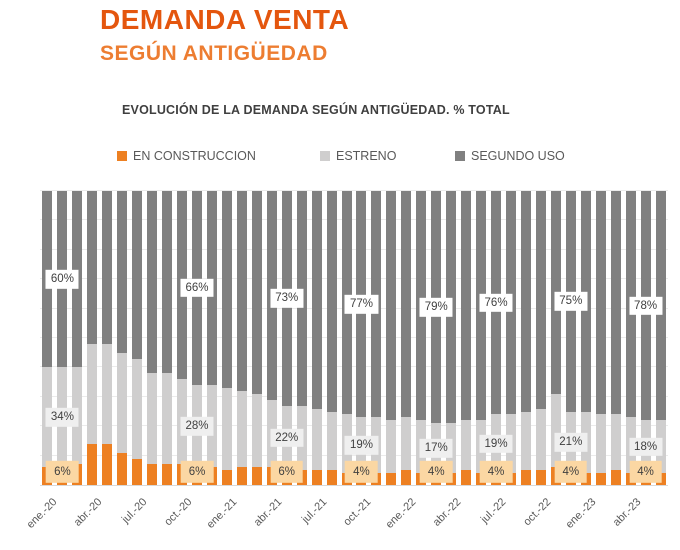 This screenshot has height=550, width=680. Describe the element at coordinates (287, 298) in the screenshot. I see `data-label-segundo-uso: 73%` at that location.